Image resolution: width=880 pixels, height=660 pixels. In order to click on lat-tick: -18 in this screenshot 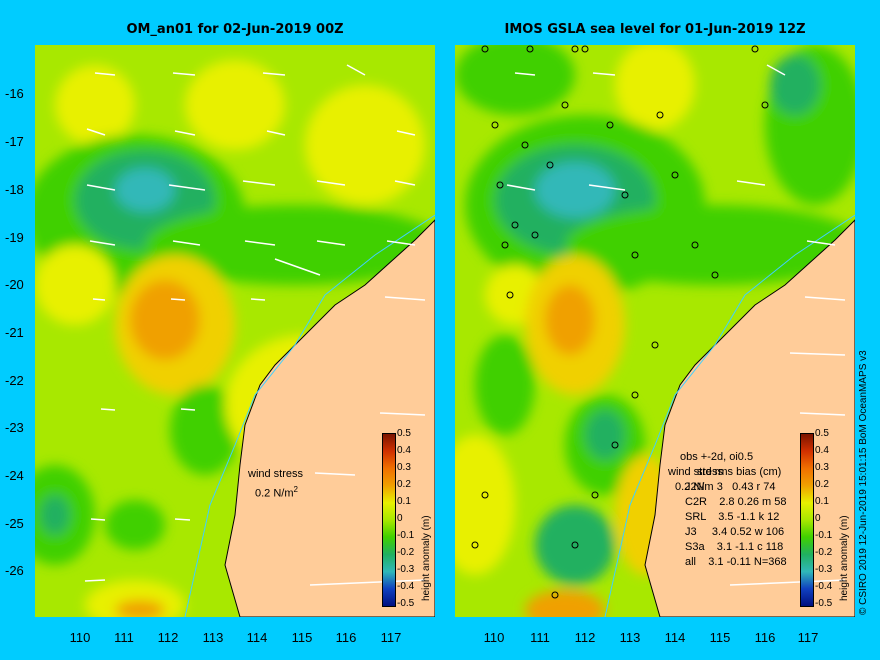, I will do `click(14, 189)`.